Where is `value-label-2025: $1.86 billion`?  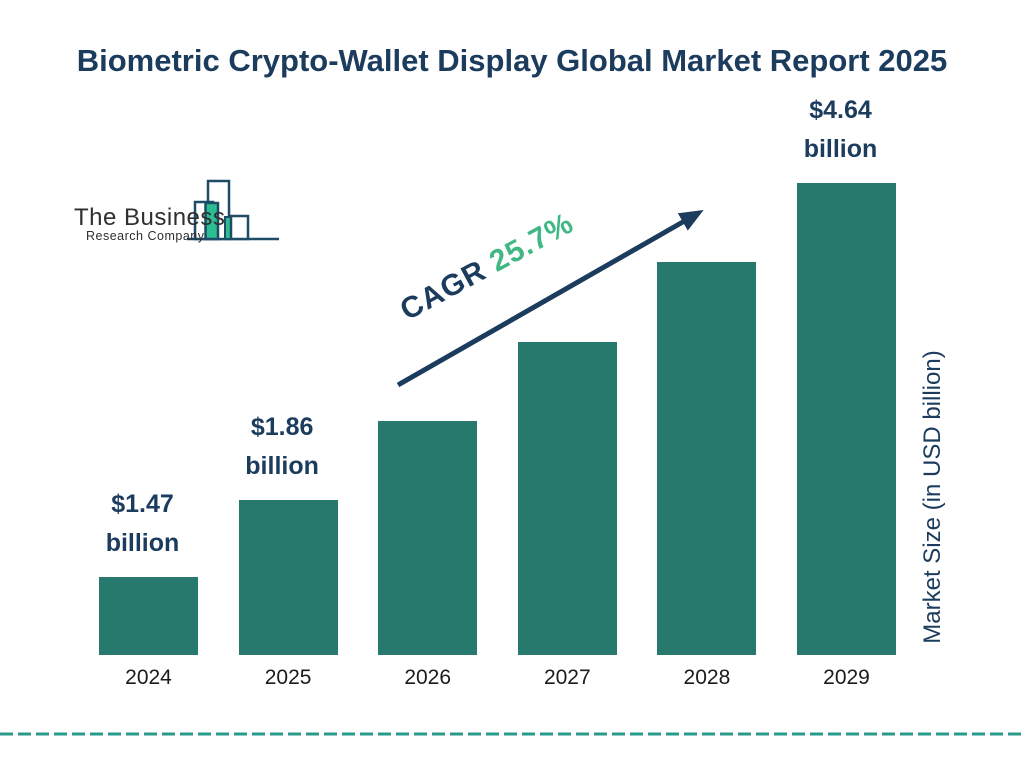 value-label-2025: $1.86 billion is located at coordinates (282, 446).